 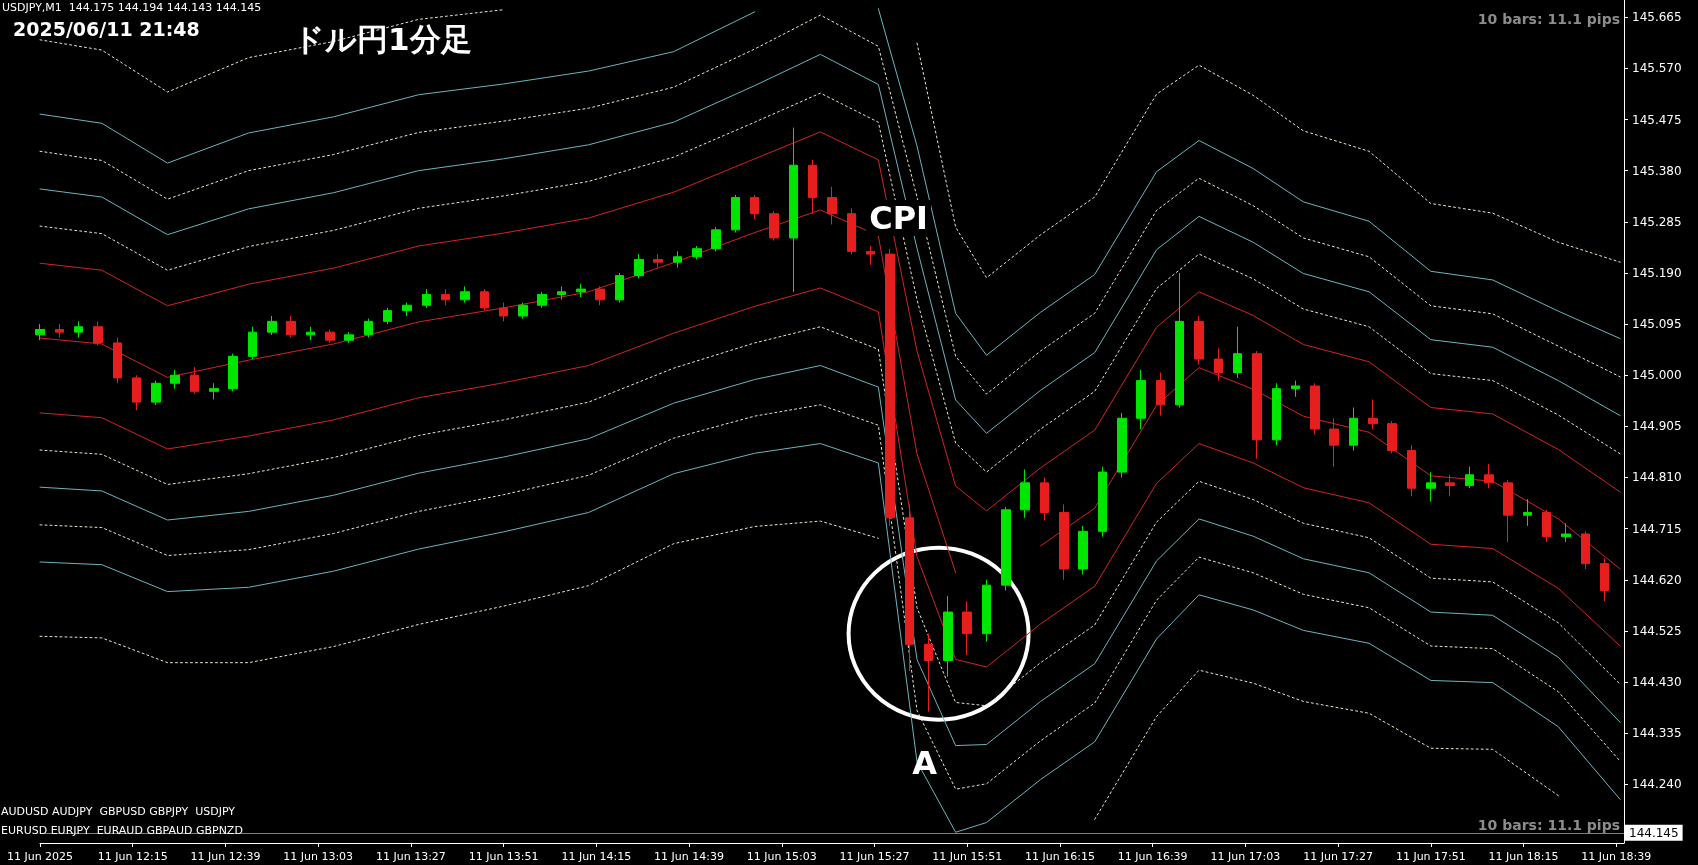 I want to click on y-tick-label: 145.570, so click(x=1657, y=68).